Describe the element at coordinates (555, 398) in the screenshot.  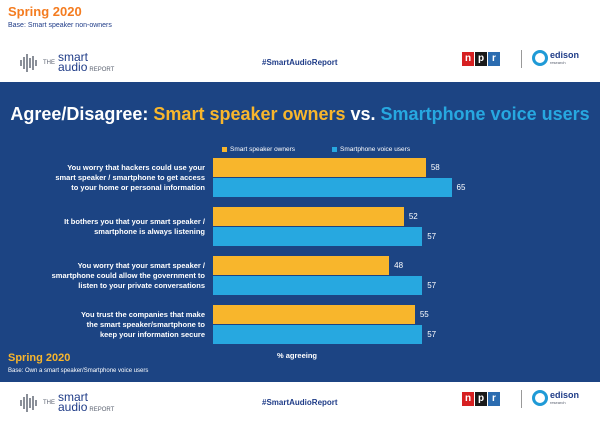
I see `edison-research-logo-footer: edison research` at that location.